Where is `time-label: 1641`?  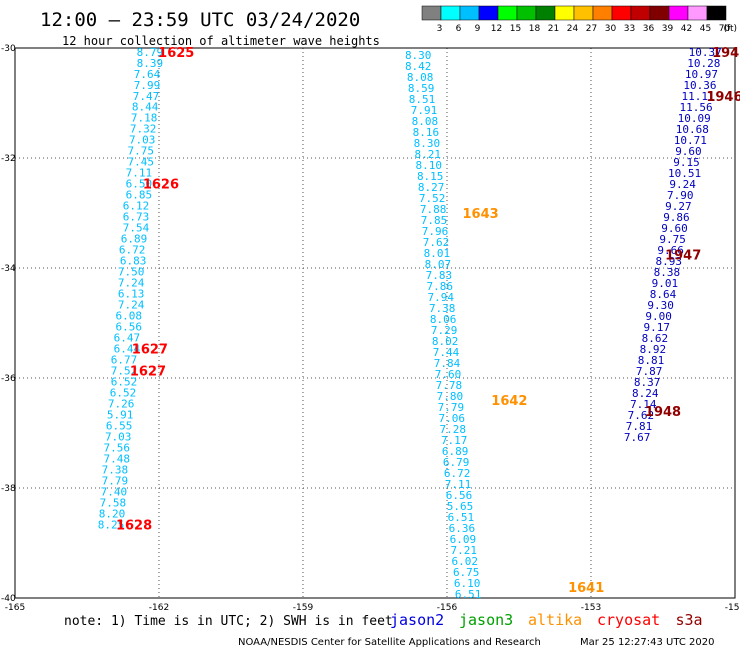 time-label: 1641 is located at coordinates (586, 588).